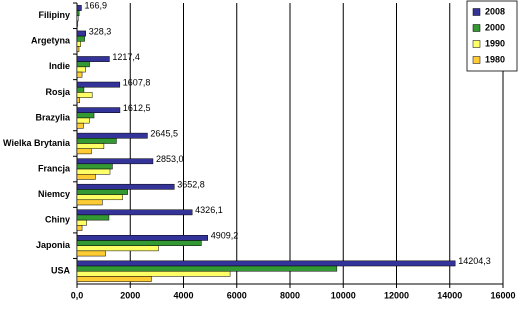 The height and width of the screenshot is (309, 520). Describe the element at coordinates (237, 295) in the screenshot. I see `x-tick-label: 6000` at that location.